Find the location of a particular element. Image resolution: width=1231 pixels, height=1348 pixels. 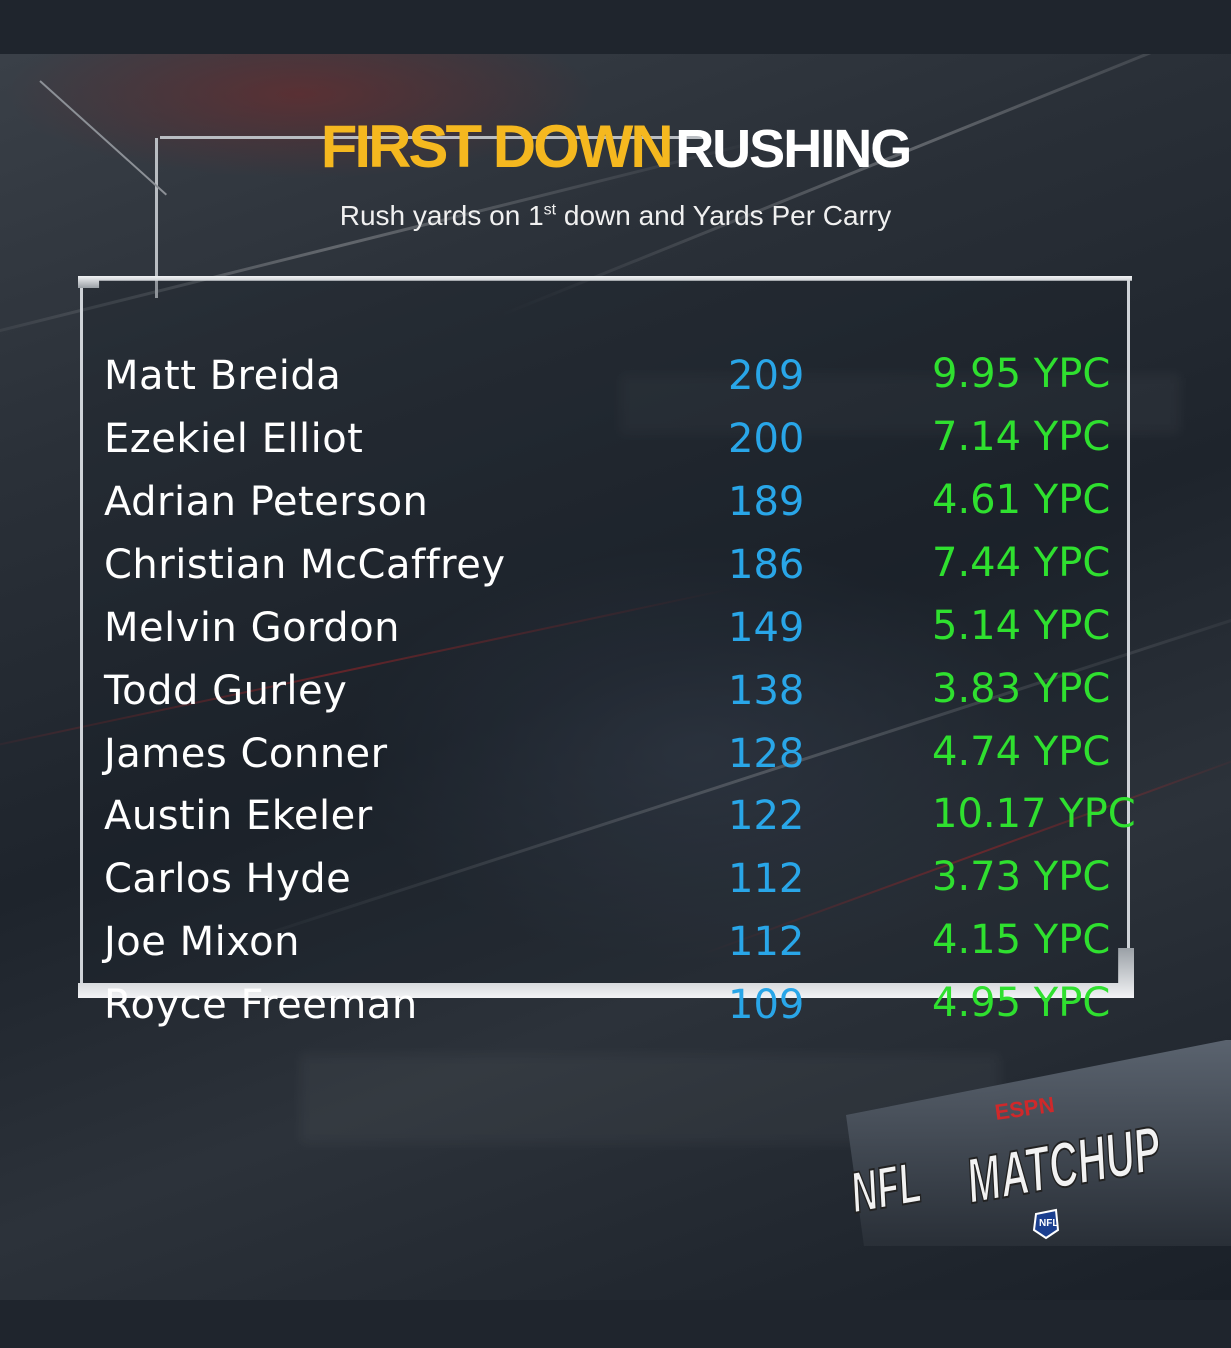

background-blur is located at coordinates (900, 404).